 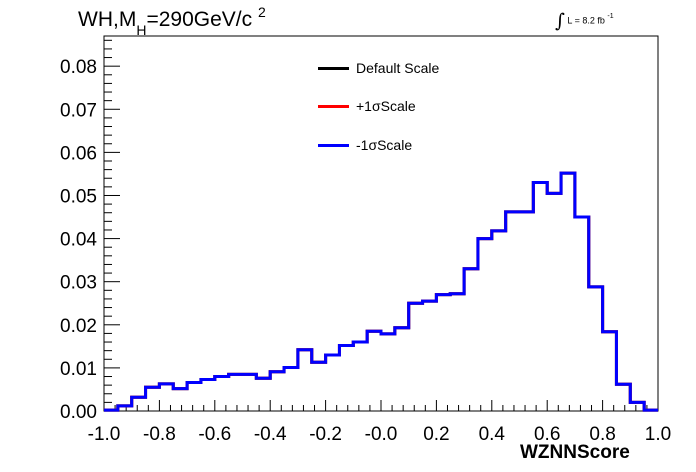 I want to click on legend-entry-minus-sigma: -1σScale, so click(x=365, y=145).